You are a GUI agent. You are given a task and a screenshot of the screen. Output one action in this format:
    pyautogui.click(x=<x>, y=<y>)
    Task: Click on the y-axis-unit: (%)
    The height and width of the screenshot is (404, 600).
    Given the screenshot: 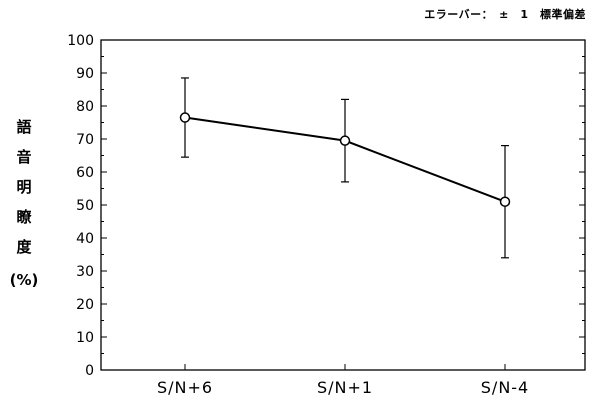 What is the action you would take?
    pyautogui.click(x=24, y=280)
    